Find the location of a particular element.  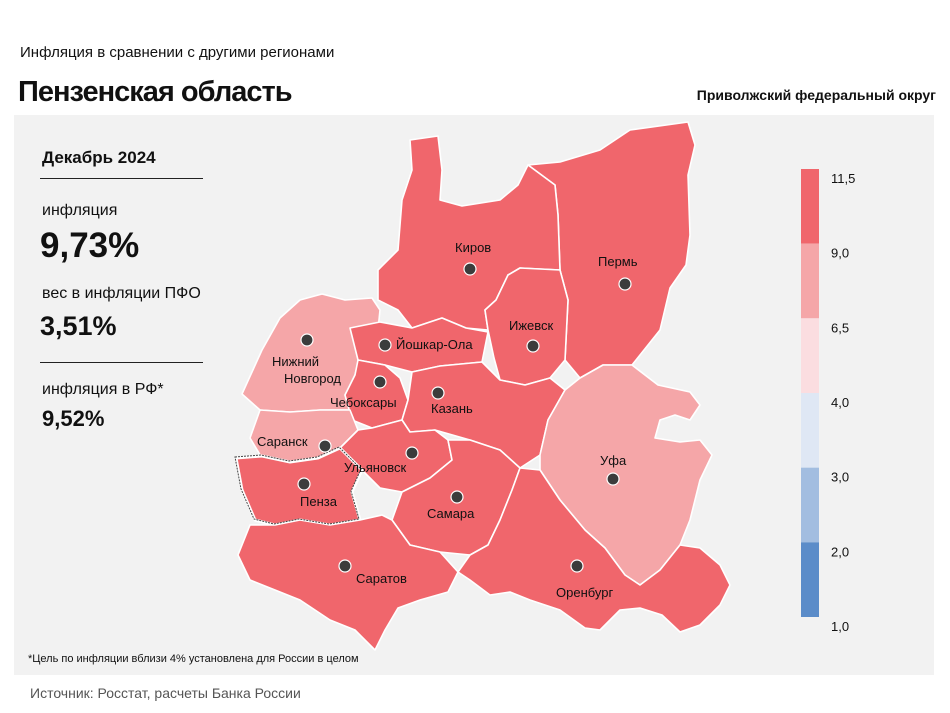

city-label: Нижний is located at coordinates (295, 361).